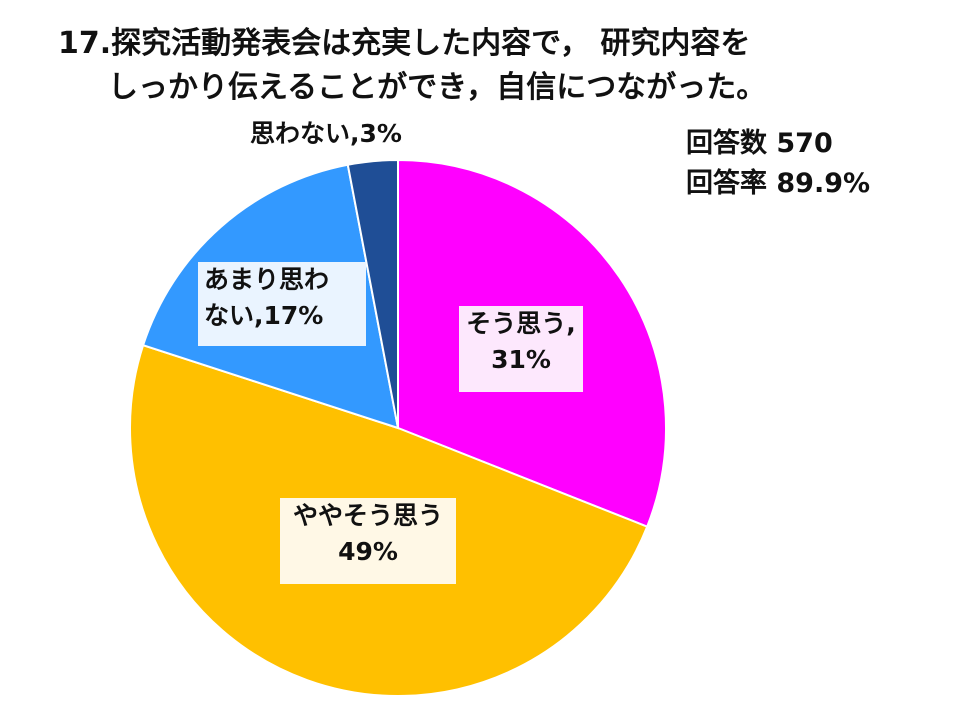  I want to click on data-label-yaya: ややそう思う 49%, so click(368, 541).